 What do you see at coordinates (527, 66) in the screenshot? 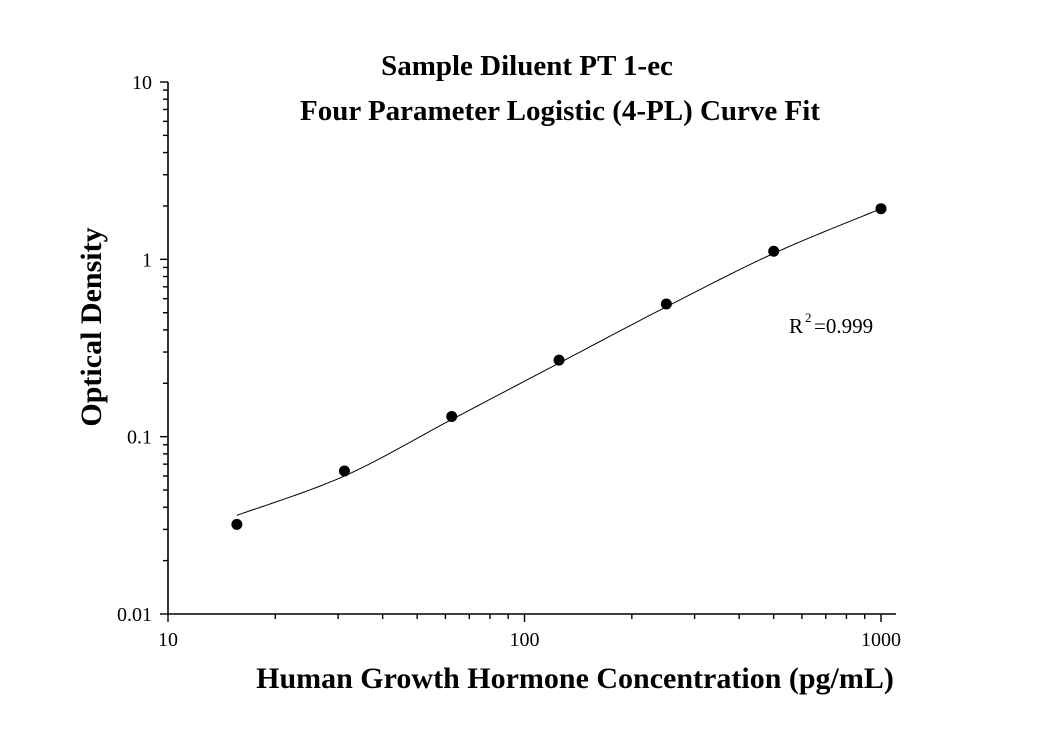
I see `chart-title: Sample Diluent PT 1-ec` at bounding box center [527, 66].